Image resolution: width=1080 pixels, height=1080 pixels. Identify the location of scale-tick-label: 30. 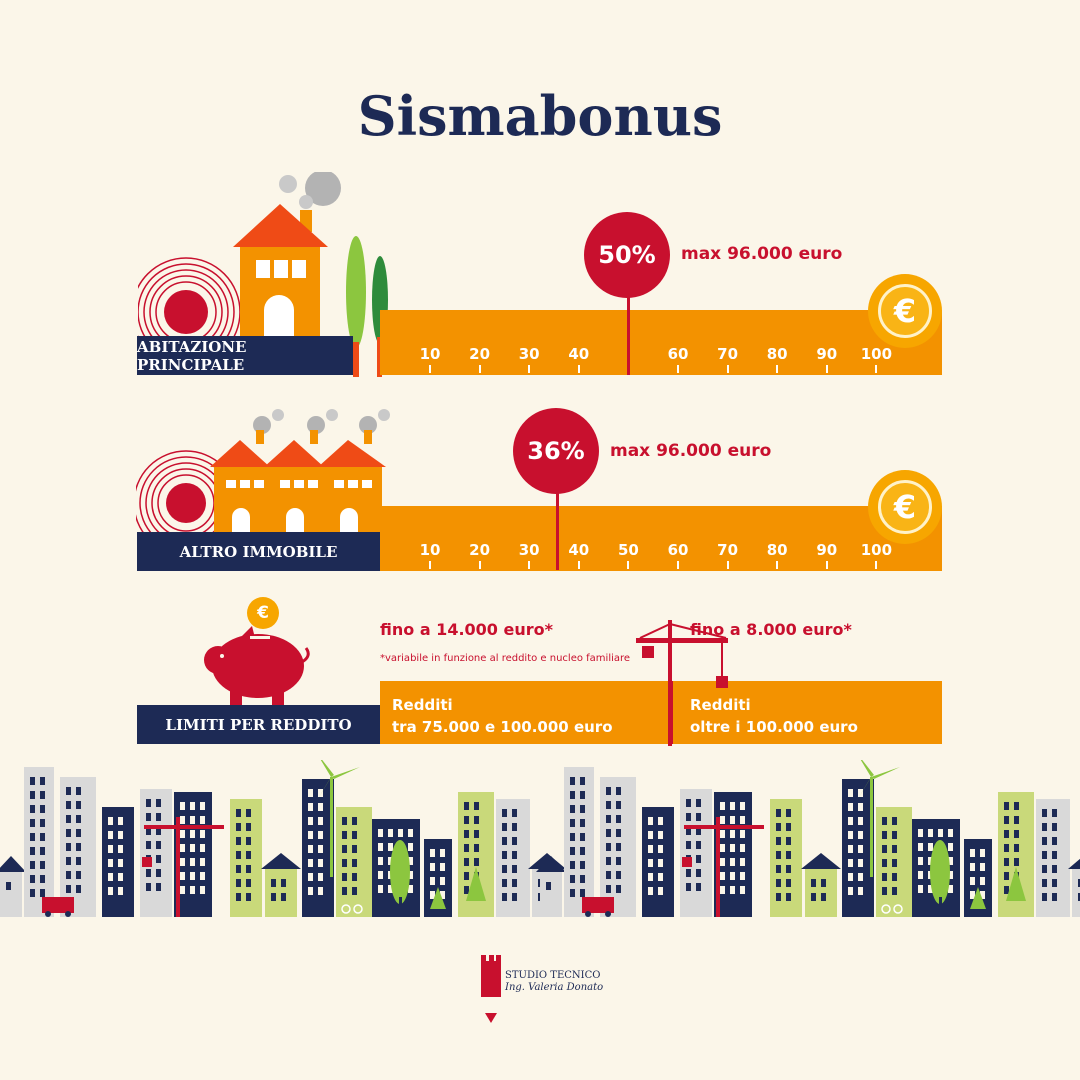
(529, 550).